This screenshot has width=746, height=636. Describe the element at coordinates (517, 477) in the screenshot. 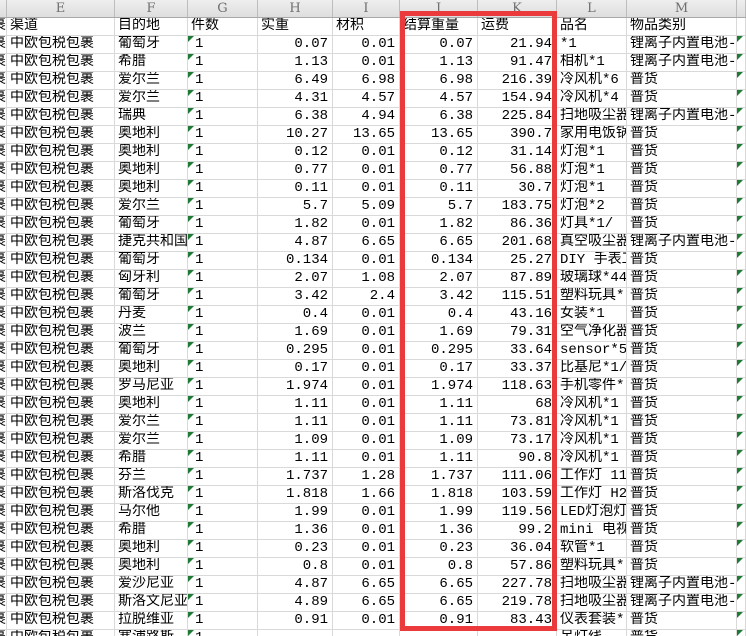

I see `cell-shipping-fee: 111.06` at that location.